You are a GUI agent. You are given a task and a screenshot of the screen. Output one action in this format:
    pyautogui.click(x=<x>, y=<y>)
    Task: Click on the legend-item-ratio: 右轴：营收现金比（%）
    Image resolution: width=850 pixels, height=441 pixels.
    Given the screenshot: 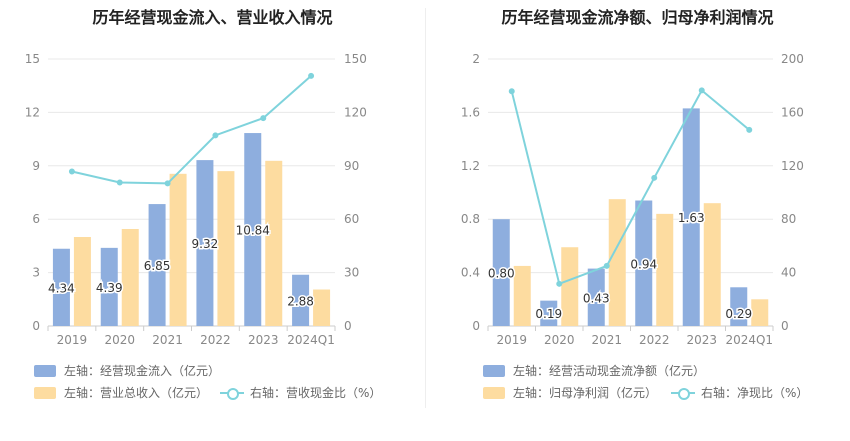 What is the action you would take?
    pyautogui.click(x=300, y=392)
    